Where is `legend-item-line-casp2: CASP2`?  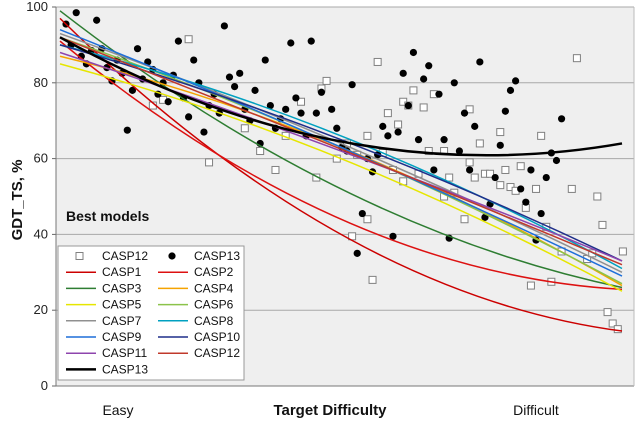 legend-item-line-casp2: CASP2 is located at coordinates (196, 272).